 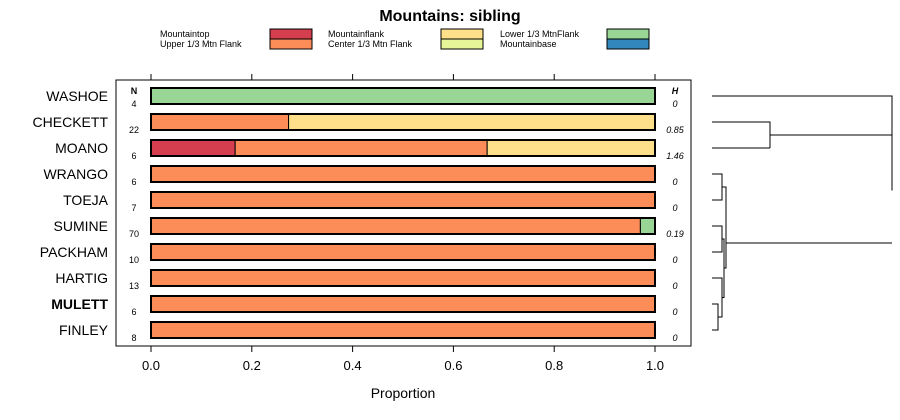 What do you see at coordinates (133, 182) in the screenshot?
I see `n-label-wrango: 6` at bounding box center [133, 182].